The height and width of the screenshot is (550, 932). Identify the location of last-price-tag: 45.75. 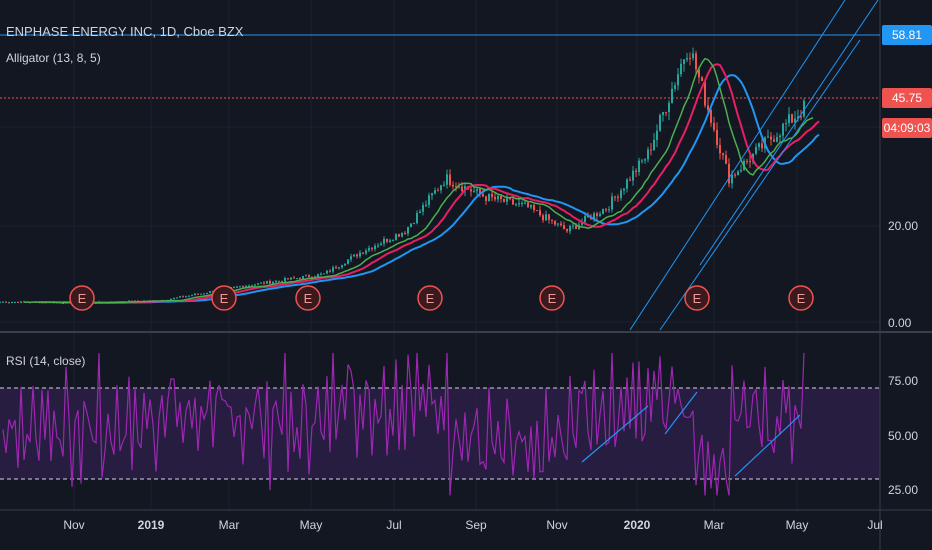
(907, 98).